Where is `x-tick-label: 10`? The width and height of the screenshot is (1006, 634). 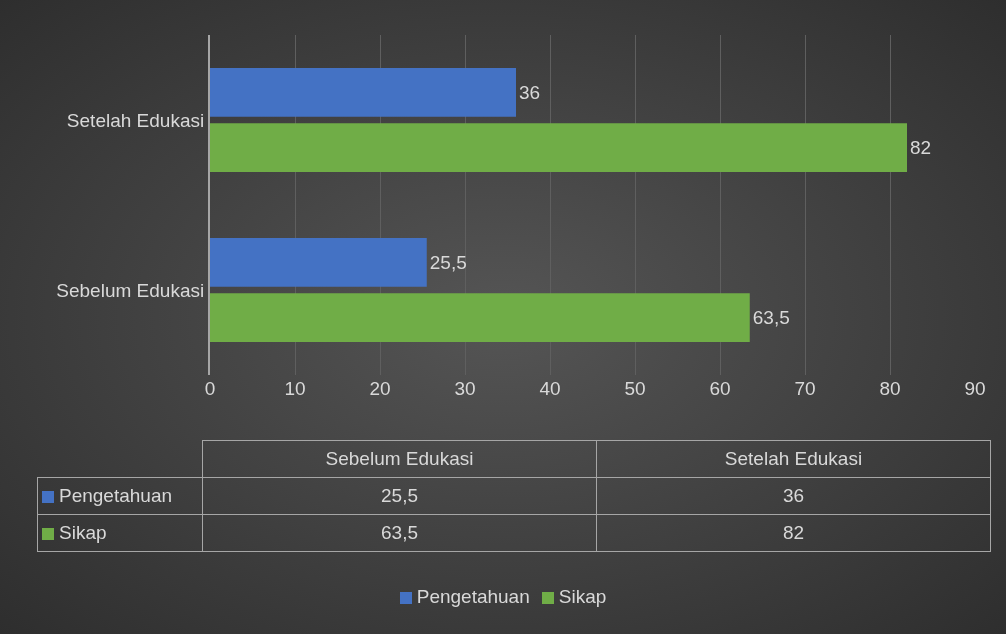
x-tick-label: 10 is located at coordinates (295, 388).